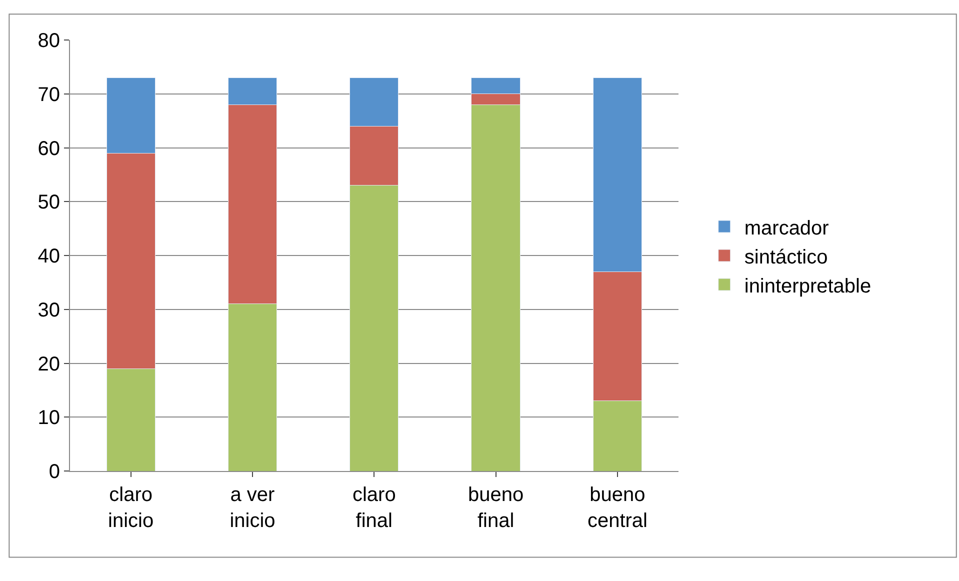  I want to click on x-tick-label: bueno final, so click(496, 508).